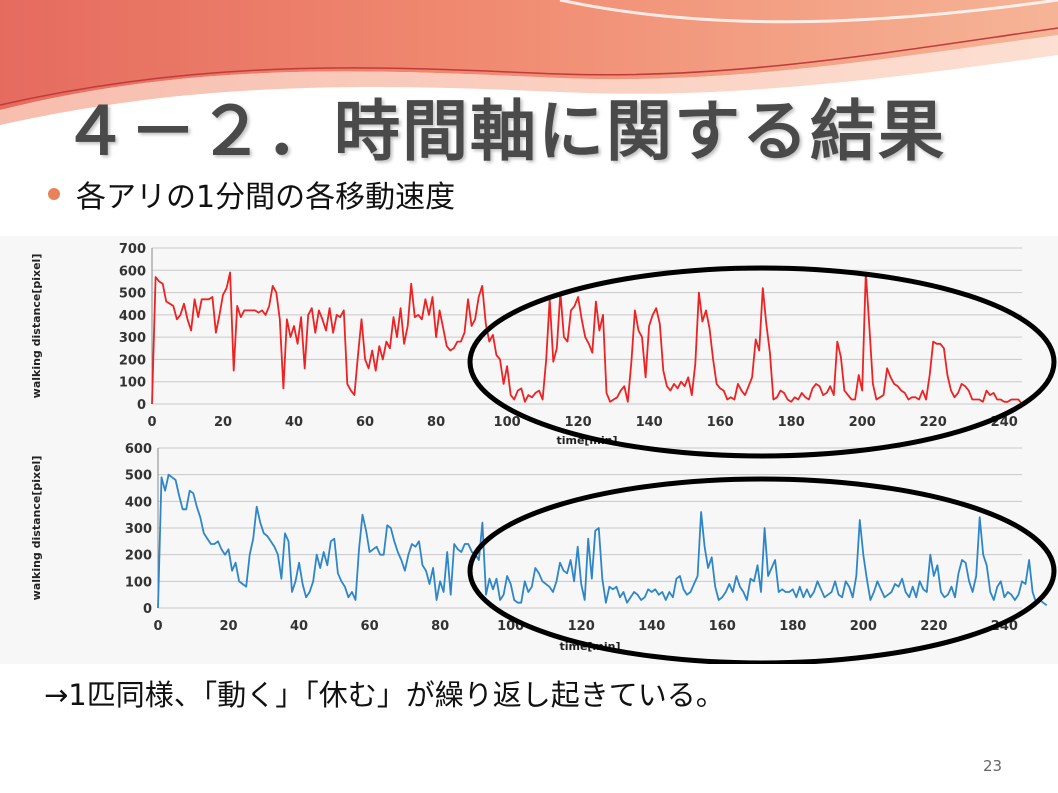 The height and width of the screenshot is (793, 1058). Describe the element at coordinates (132, 383) in the screenshot. I see `y-tick-label-top-1: 100` at that location.